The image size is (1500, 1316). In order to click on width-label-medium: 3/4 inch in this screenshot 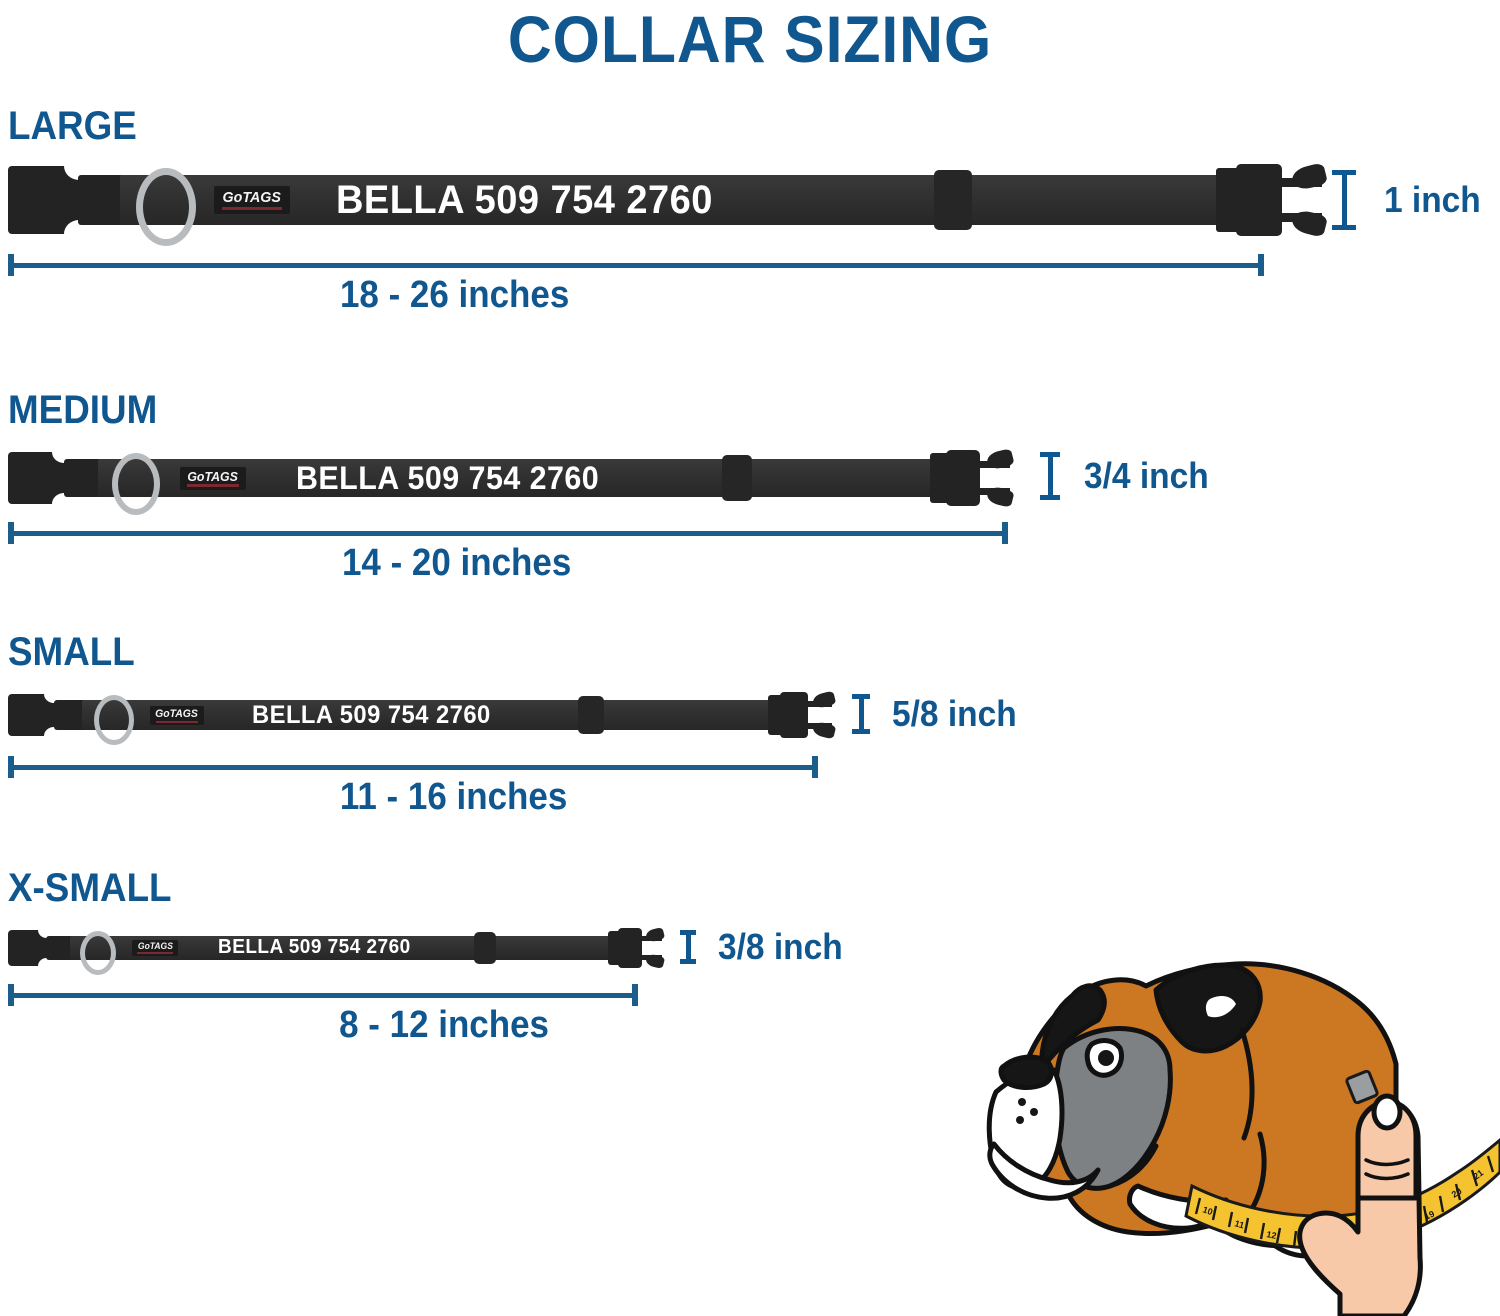, I will do `click(1146, 475)`.